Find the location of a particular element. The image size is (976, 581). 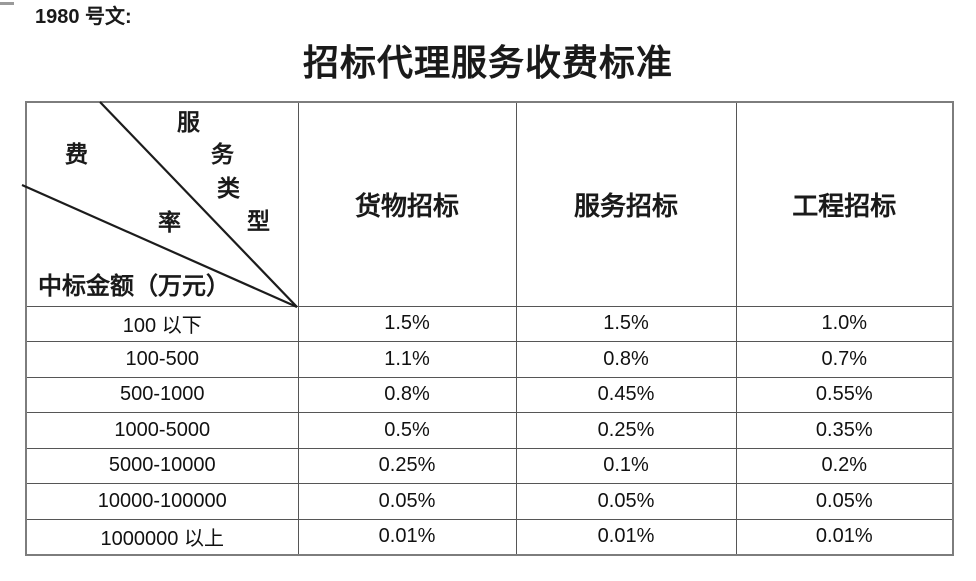

amount-range-cell: 100-500 is located at coordinates (162, 359).